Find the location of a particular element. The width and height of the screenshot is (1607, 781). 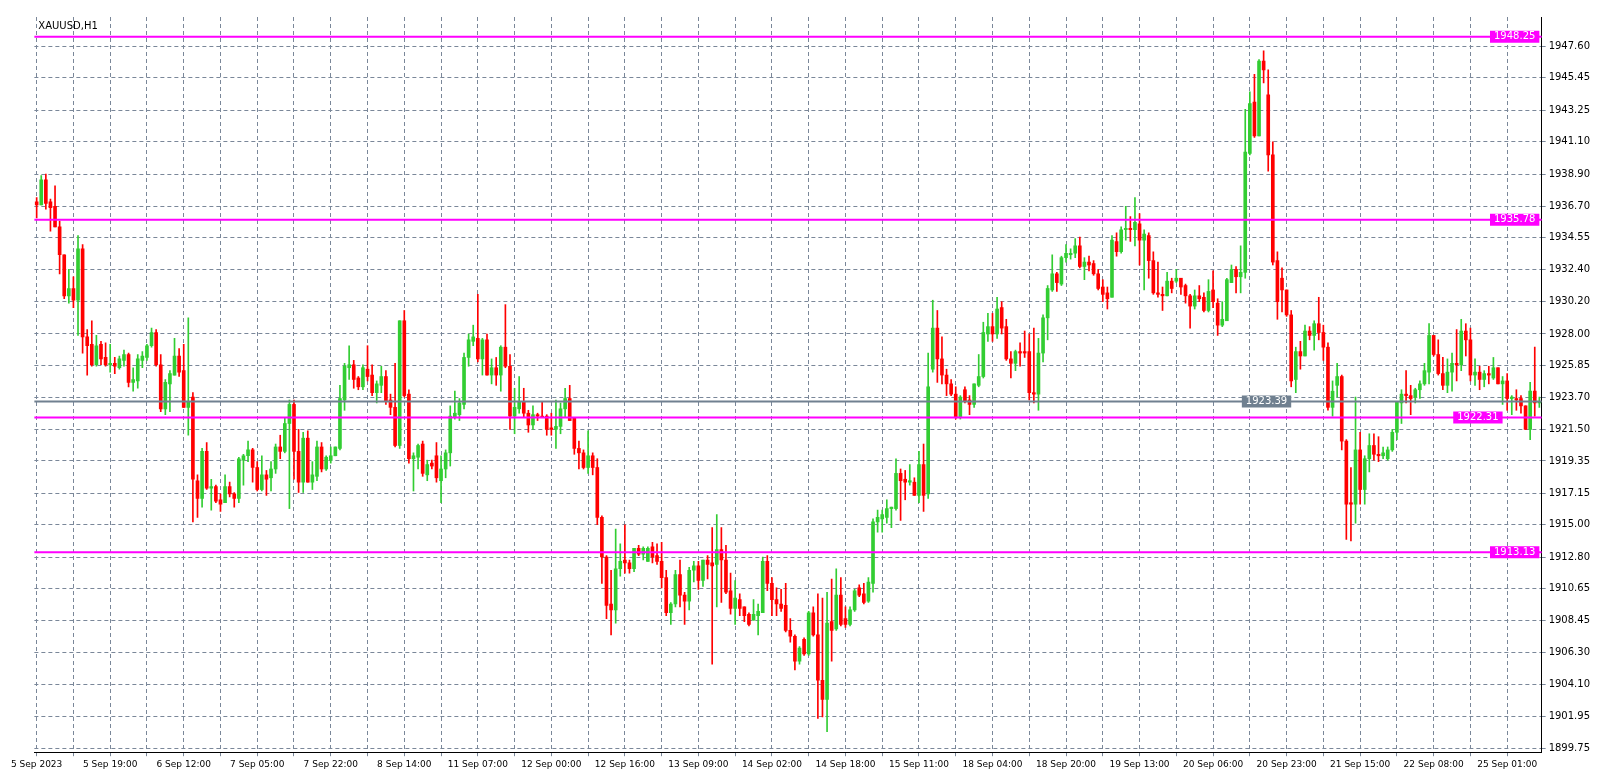

y-tick-label: 1912.80 is located at coordinates (1569, 556).